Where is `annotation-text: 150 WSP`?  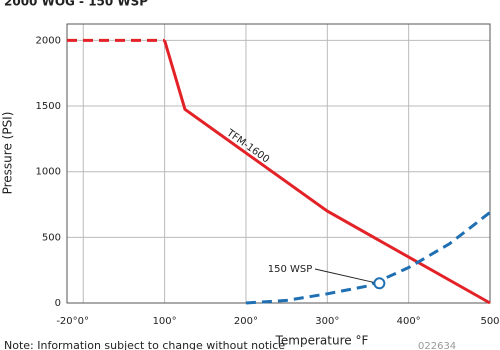 annotation-text: 150 WSP is located at coordinates (290, 269).